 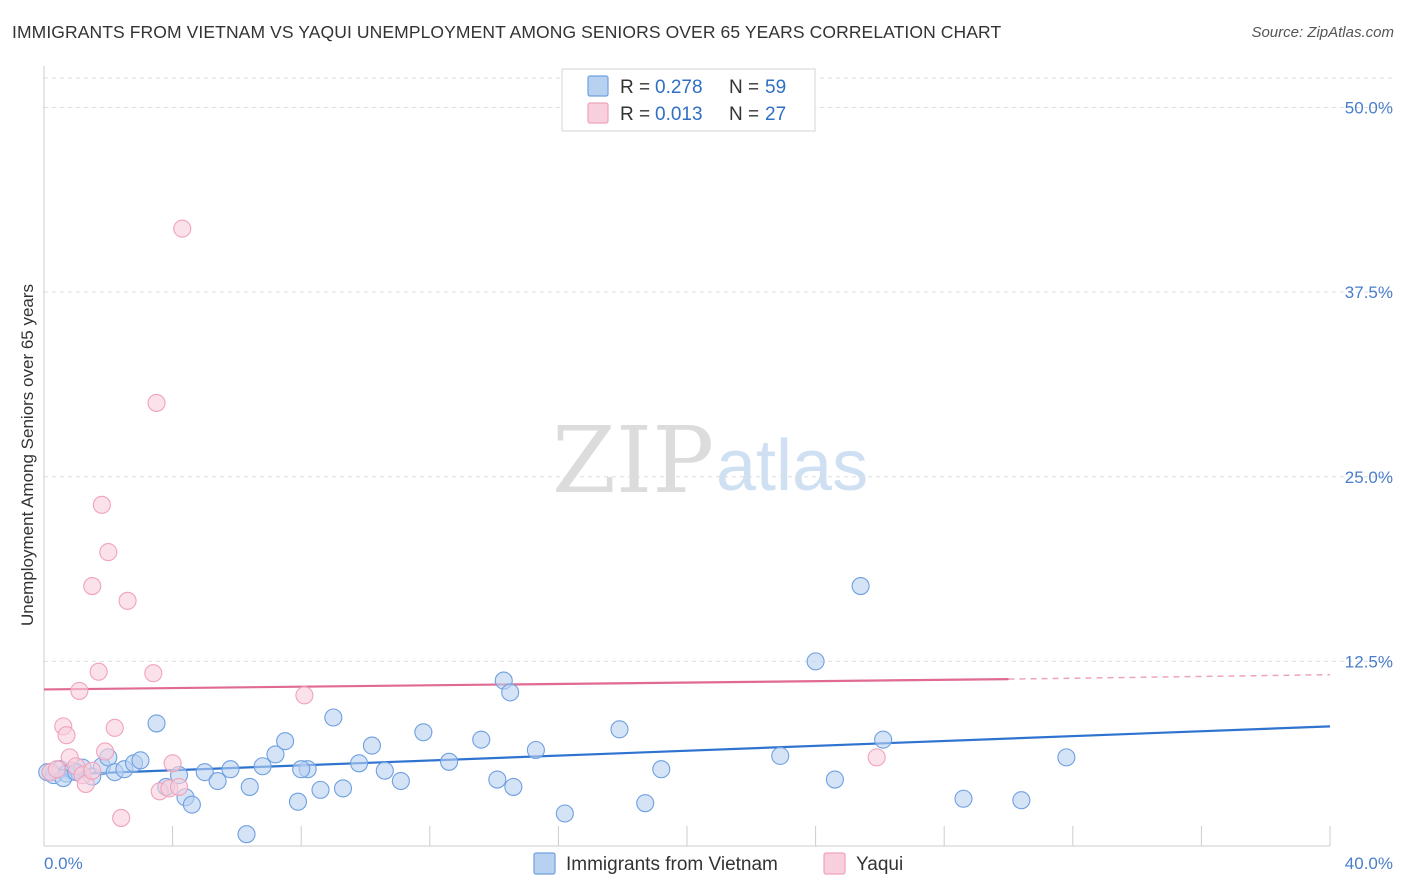 I want to click on trend-lines, so click(x=687, y=725).